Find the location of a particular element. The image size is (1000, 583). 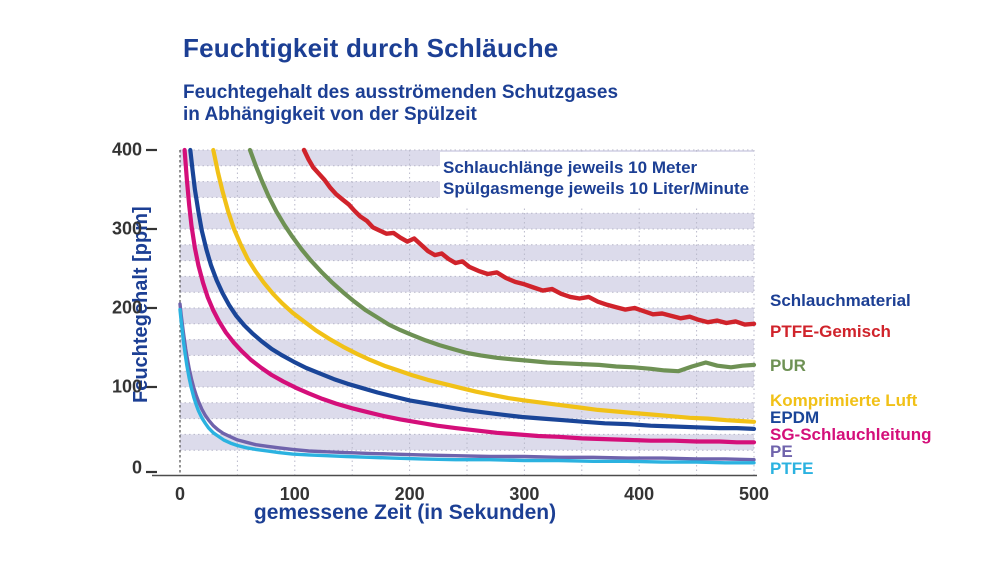

y-tick-label: 200 is located at coordinates (126, 307).